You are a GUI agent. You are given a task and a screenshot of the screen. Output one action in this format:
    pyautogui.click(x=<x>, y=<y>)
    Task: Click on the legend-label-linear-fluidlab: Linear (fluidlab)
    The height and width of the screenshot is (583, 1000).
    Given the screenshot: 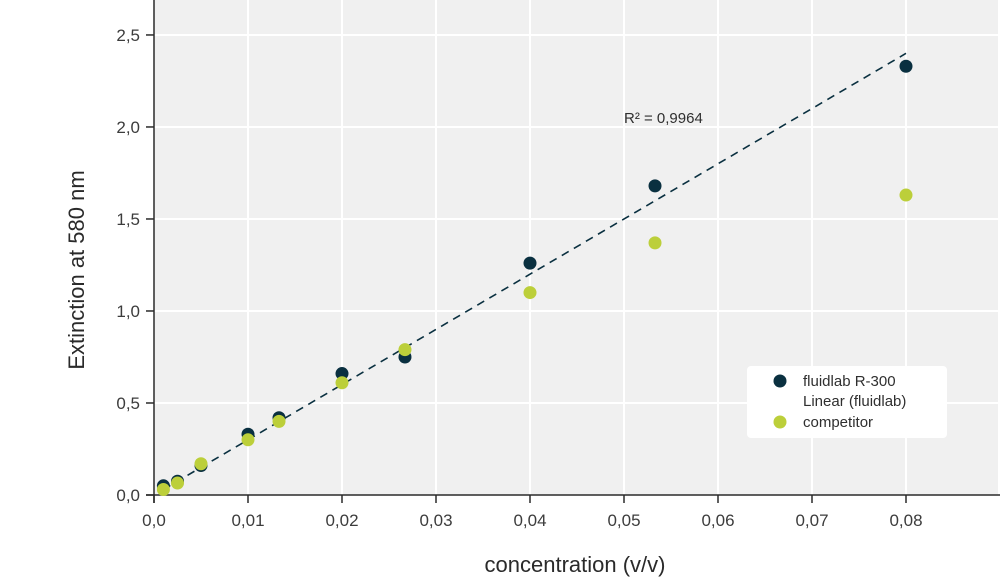 What is the action you would take?
    pyautogui.click(x=854, y=401)
    